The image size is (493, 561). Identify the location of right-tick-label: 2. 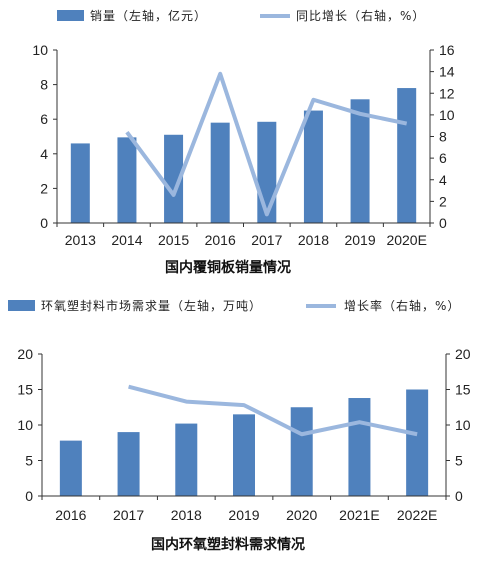
(443, 201).